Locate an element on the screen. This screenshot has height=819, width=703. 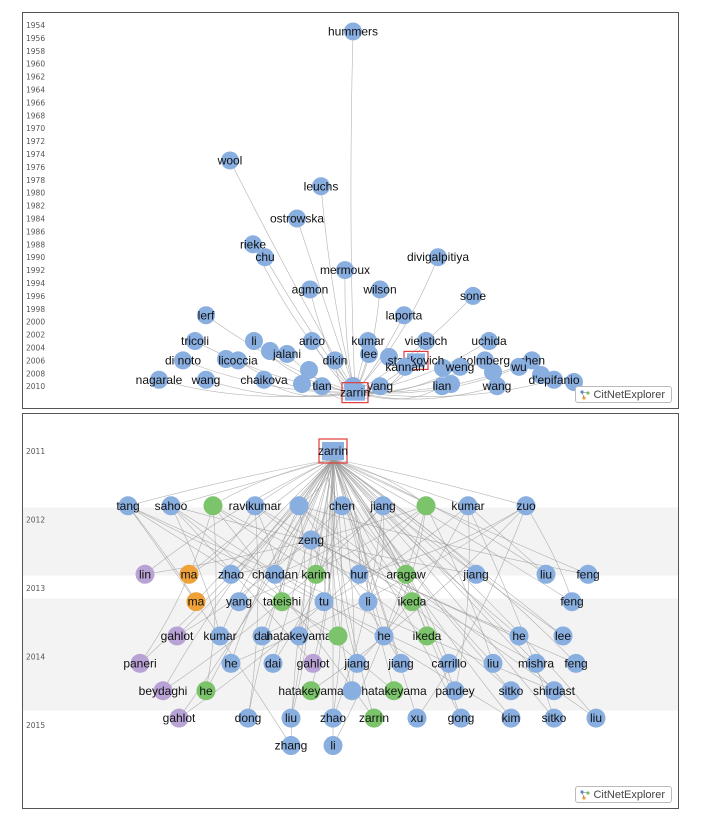
publication-node: mishra is located at coordinates (536, 663).